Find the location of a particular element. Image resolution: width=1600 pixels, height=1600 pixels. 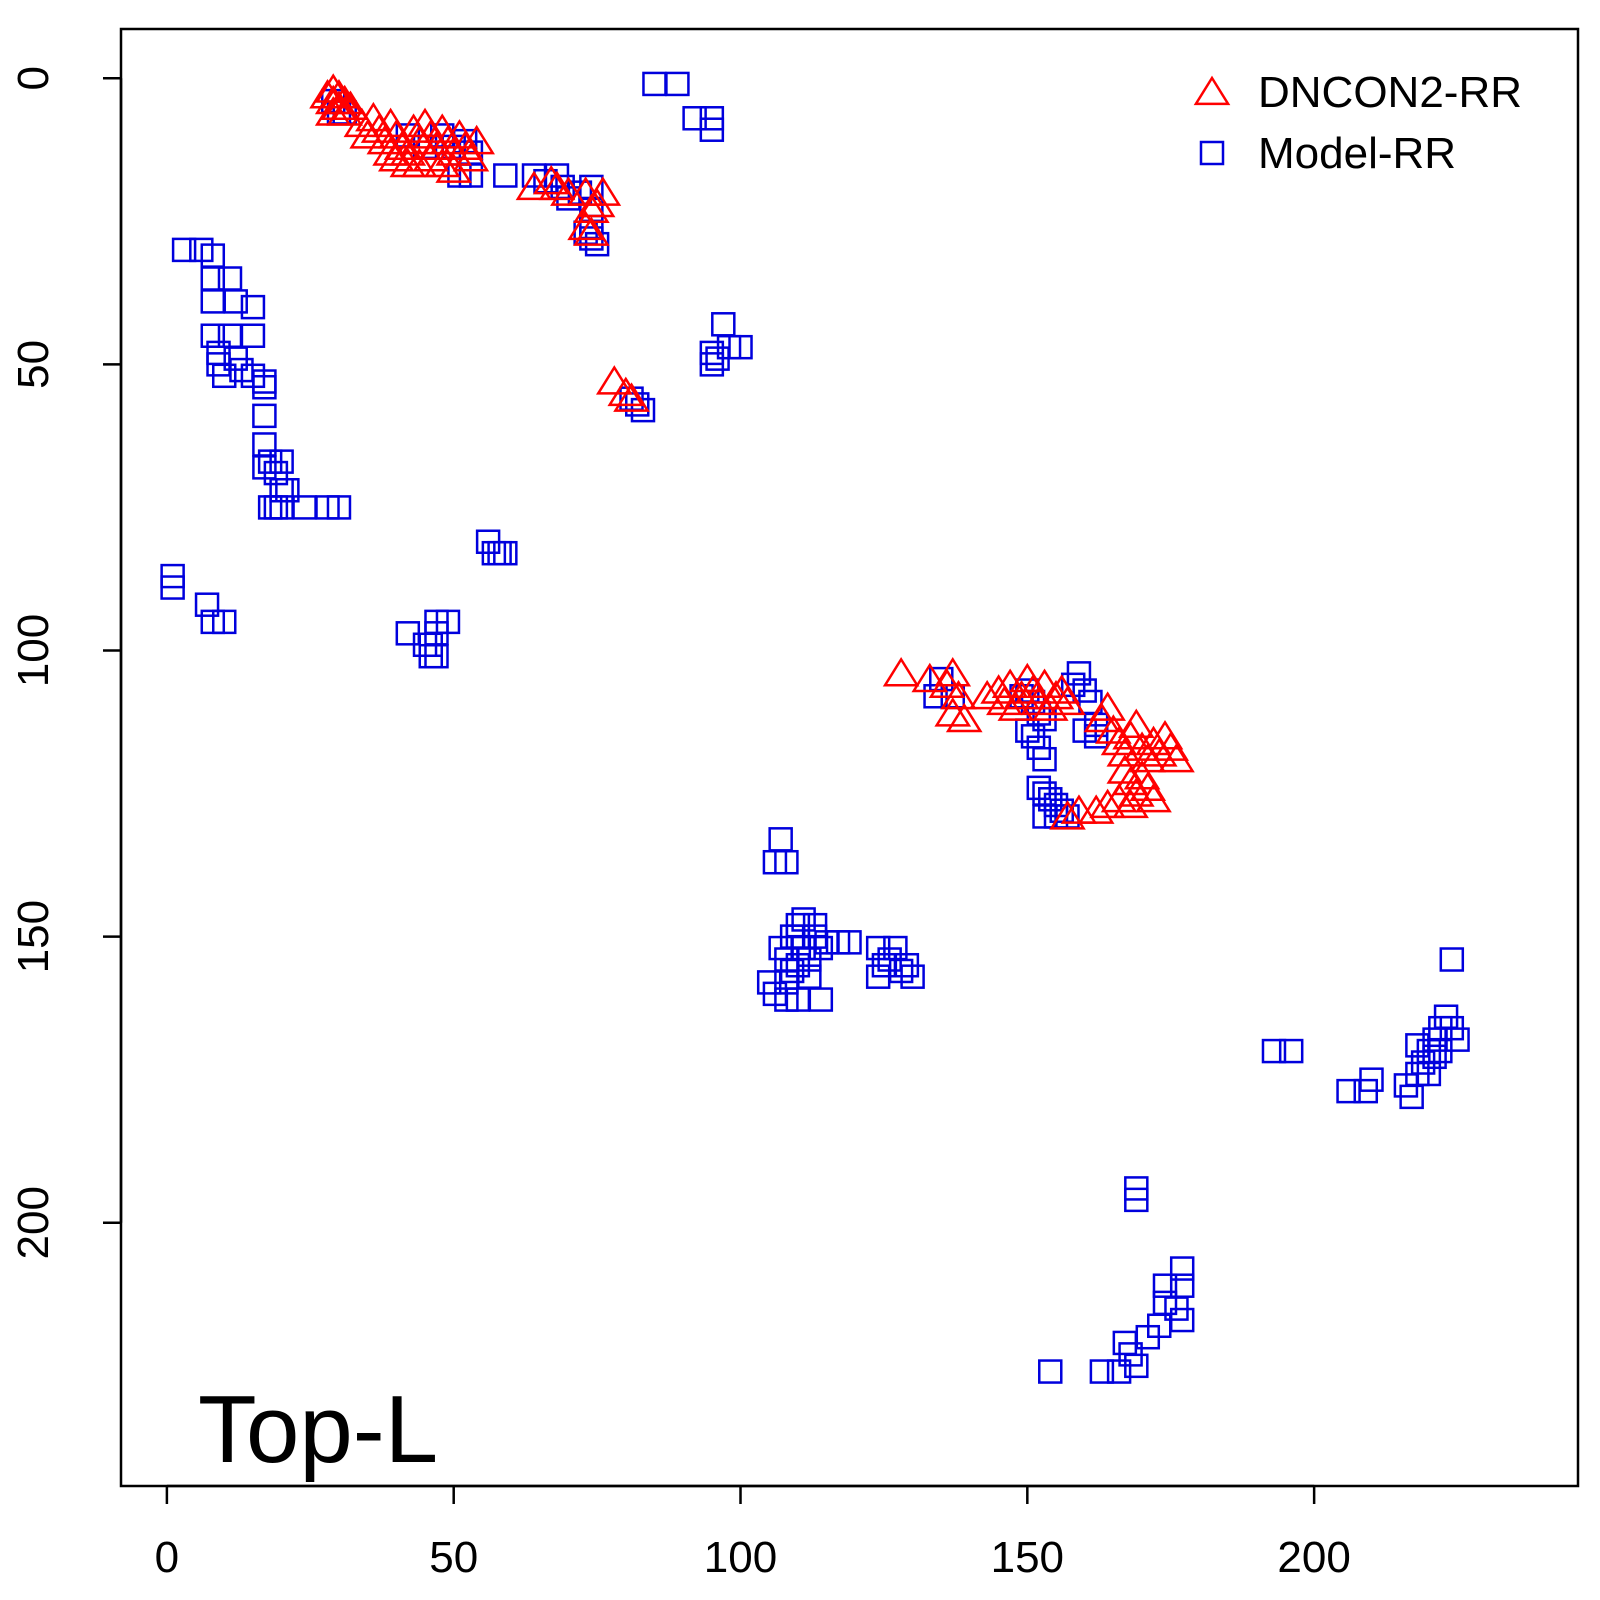

panel-annotation: Top-L is located at coordinates (318, 1429).